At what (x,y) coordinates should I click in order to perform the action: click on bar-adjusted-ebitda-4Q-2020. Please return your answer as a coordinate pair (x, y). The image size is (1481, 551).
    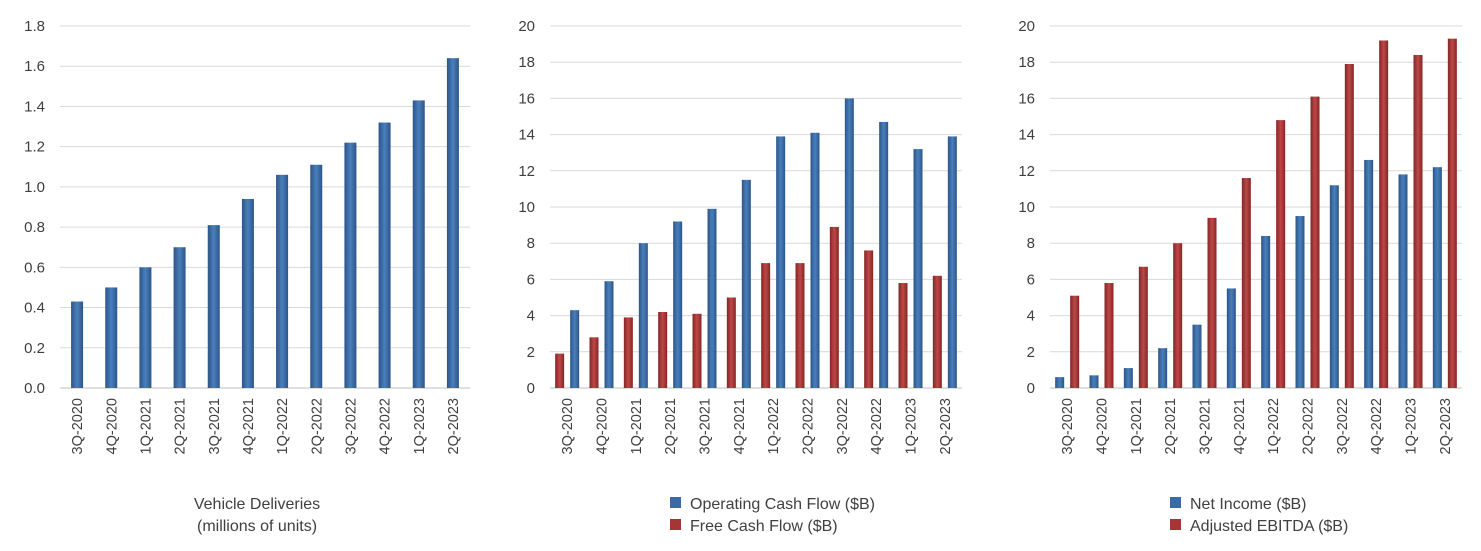
    Looking at the image, I should click on (1109, 335).